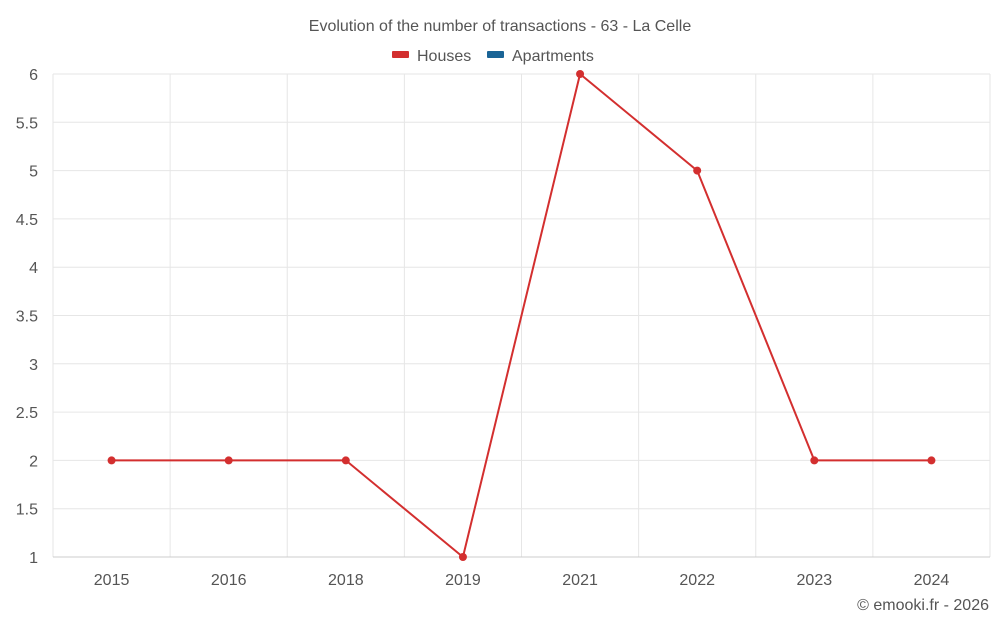 The image size is (1000, 625). What do you see at coordinates (27, 413) in the screenshot?
I see `y-tick-label: 2.5` at bounding box center [27, 413].